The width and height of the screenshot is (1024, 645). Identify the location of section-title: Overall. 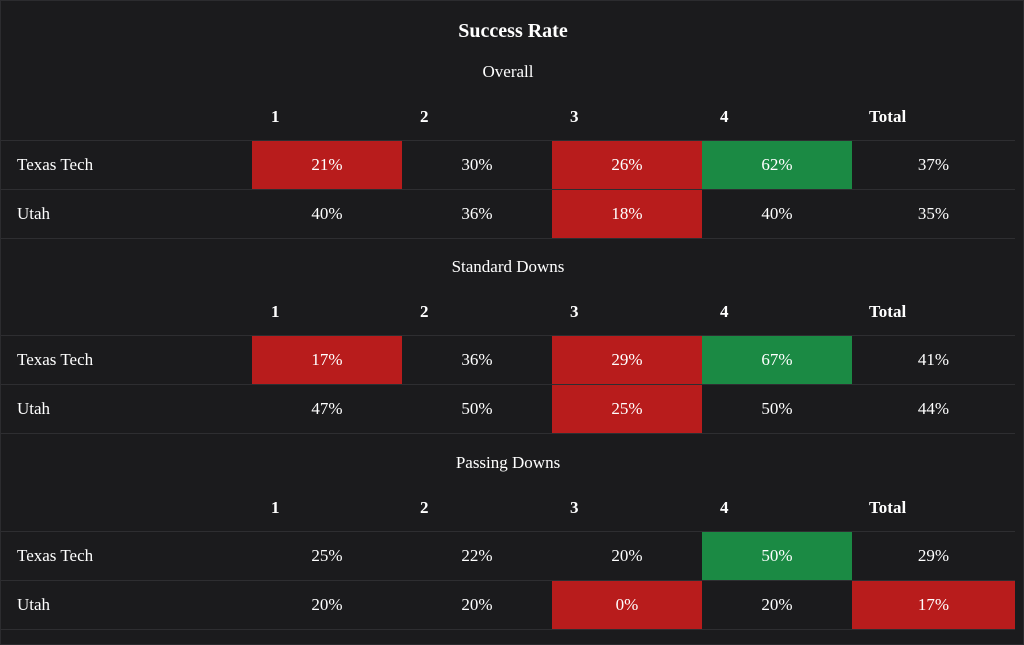
(508, 71).